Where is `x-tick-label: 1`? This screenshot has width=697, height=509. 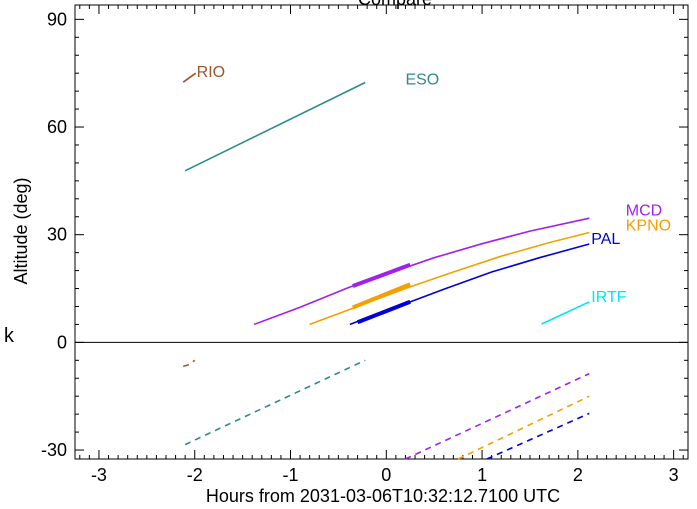
x-tick-label: 1 is located at coordinates (482, 475).